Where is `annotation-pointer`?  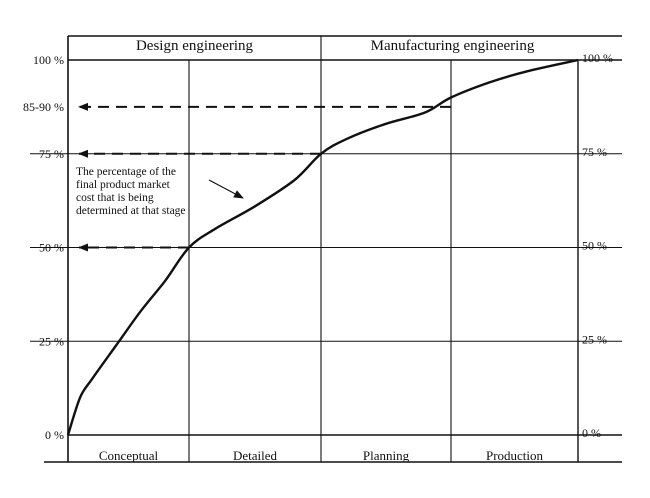 annotation-pointer is located at coordinates (226, 189).